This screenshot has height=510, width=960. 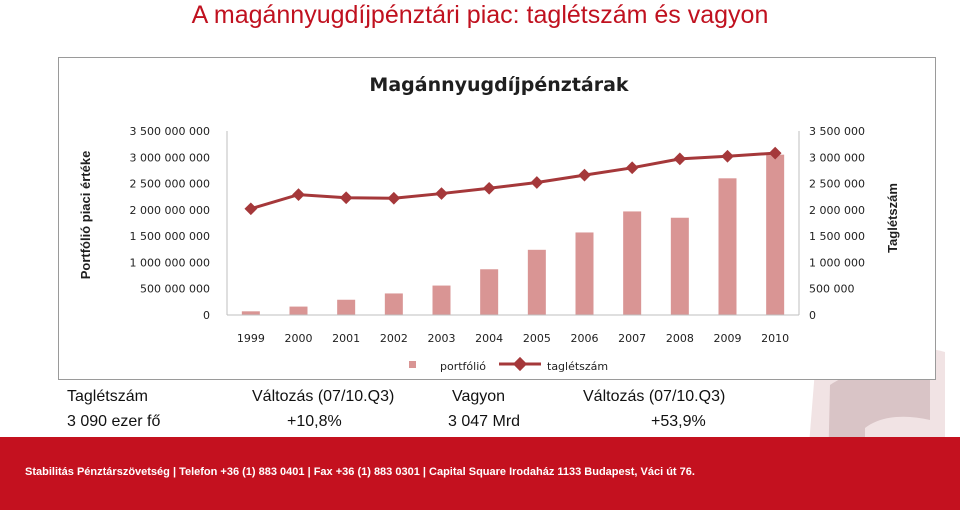 What do you see at coordinates (837, 157) in the screenshot?
I see `y-tick-label-right: 3 000 000` at bounding box center [837, 157].